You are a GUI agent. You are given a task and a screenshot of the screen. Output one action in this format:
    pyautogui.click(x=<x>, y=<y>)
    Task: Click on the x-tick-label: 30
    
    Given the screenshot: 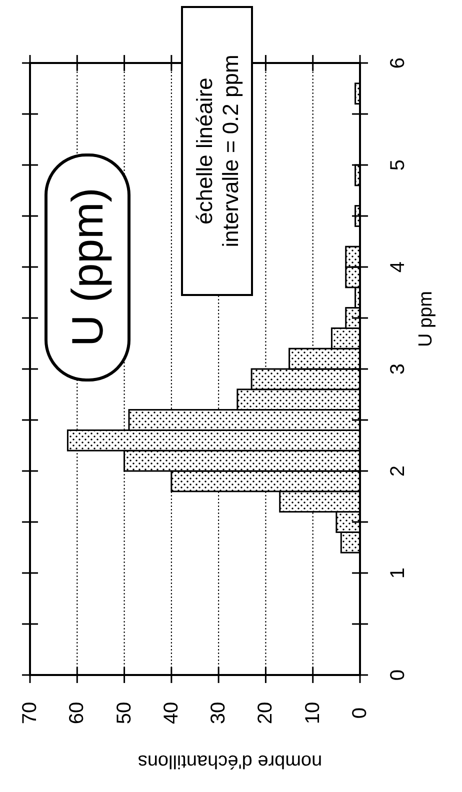 What is the action you would take?
    pyautogui.click(x=219, y=713)
    